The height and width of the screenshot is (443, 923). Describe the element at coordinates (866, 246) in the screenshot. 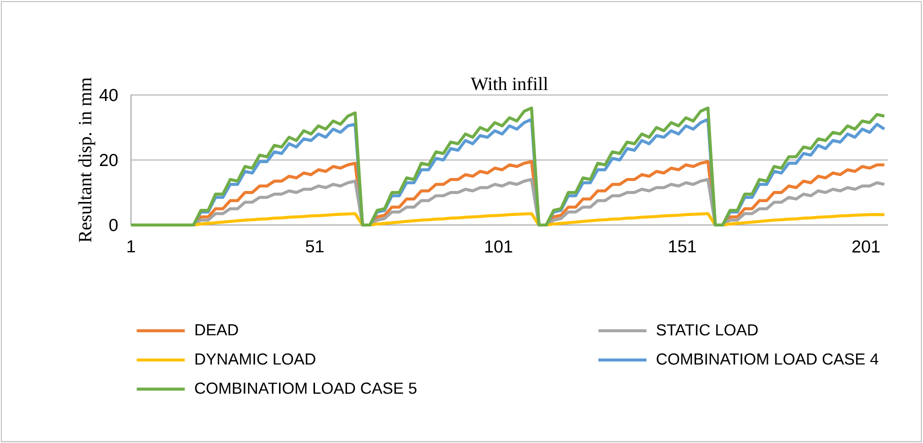

I see `x-tick-label: 201` at that location.